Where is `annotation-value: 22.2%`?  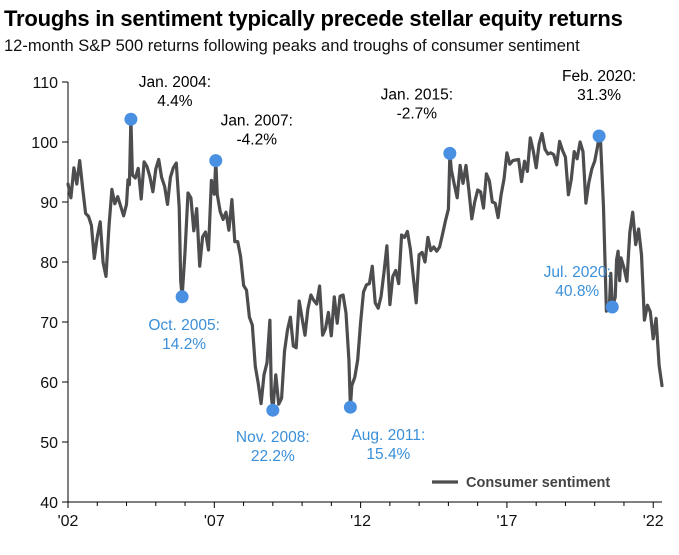
annotation-value: 22.2% is located at coordinates (273, 456).